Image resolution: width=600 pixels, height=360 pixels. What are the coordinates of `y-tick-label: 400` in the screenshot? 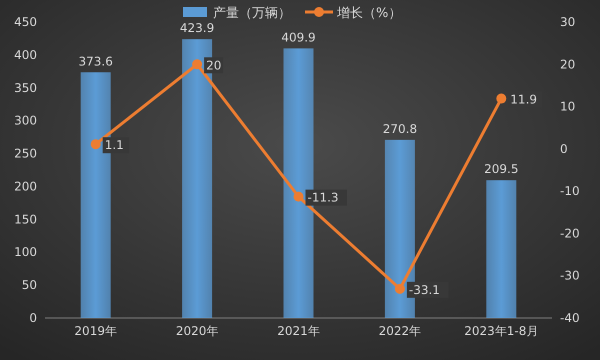 It's located at (25, 55).